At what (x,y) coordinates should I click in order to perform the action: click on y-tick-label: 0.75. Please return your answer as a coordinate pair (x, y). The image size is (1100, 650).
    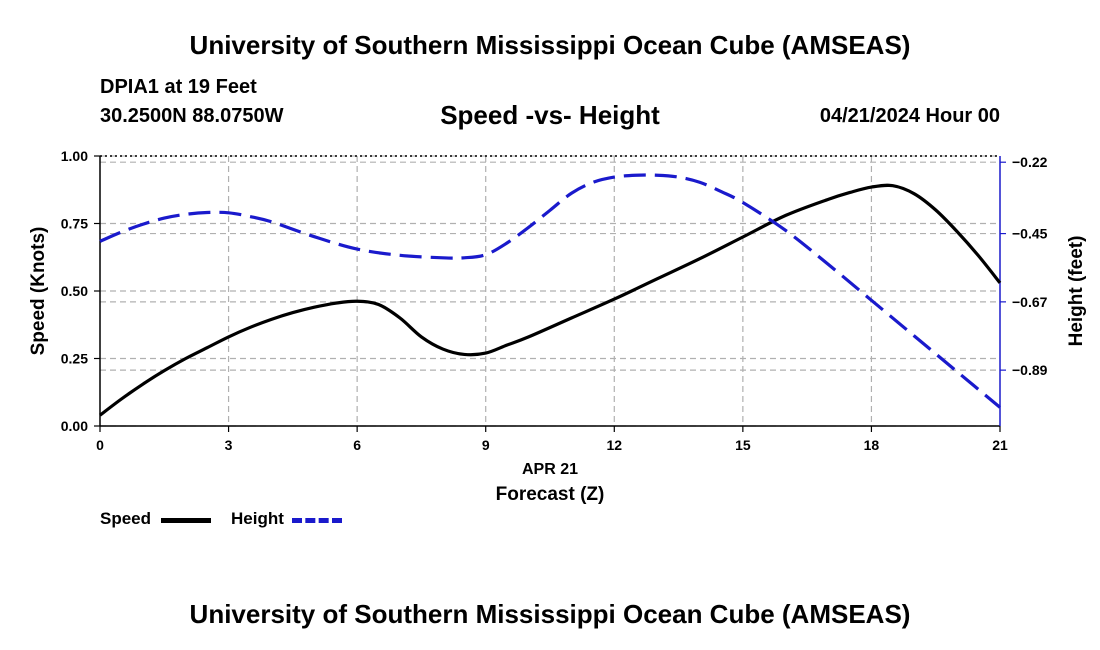
    Looking at the image, I should click on (74, 224).